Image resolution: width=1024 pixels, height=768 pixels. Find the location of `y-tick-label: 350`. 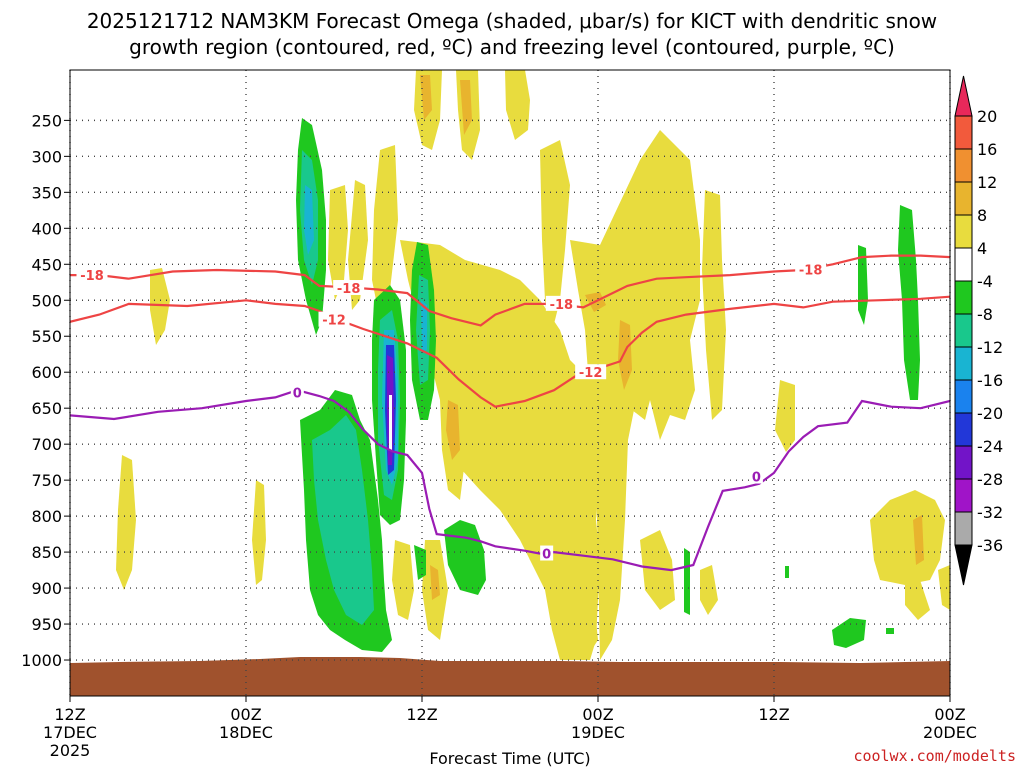

y-tick-label: 350 is located at coordinates (46, 192).